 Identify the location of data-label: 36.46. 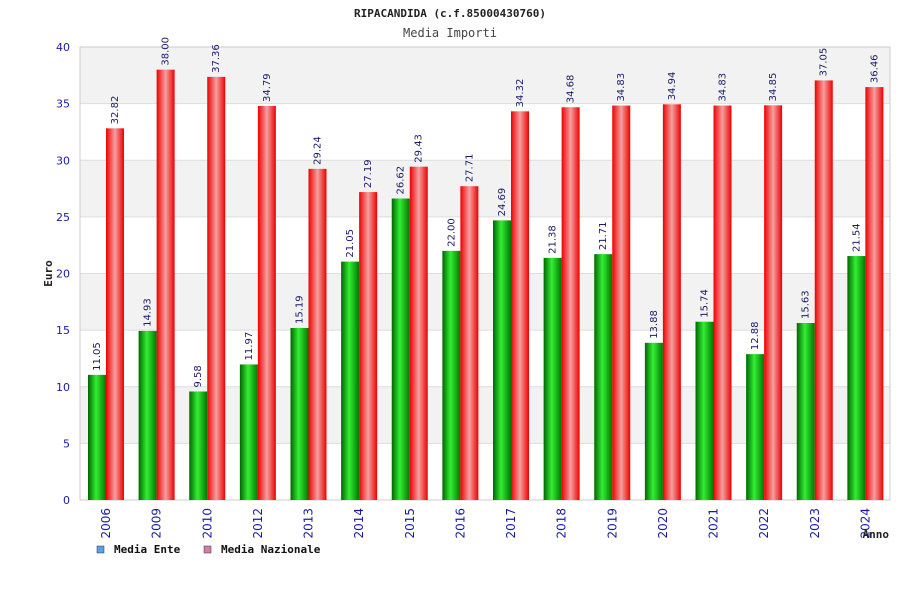
(874, 68).